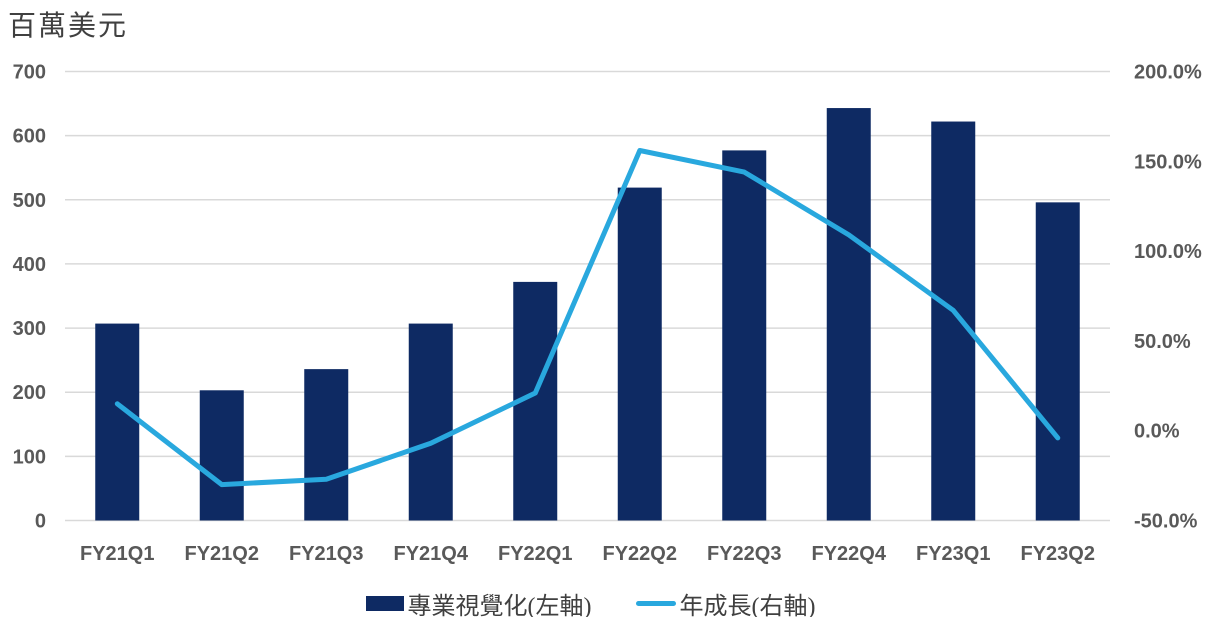  Describe the element at coordinates (1157, 432) in the screenshot. I see `y2-axis-tick-label: 0.0%` at that location.